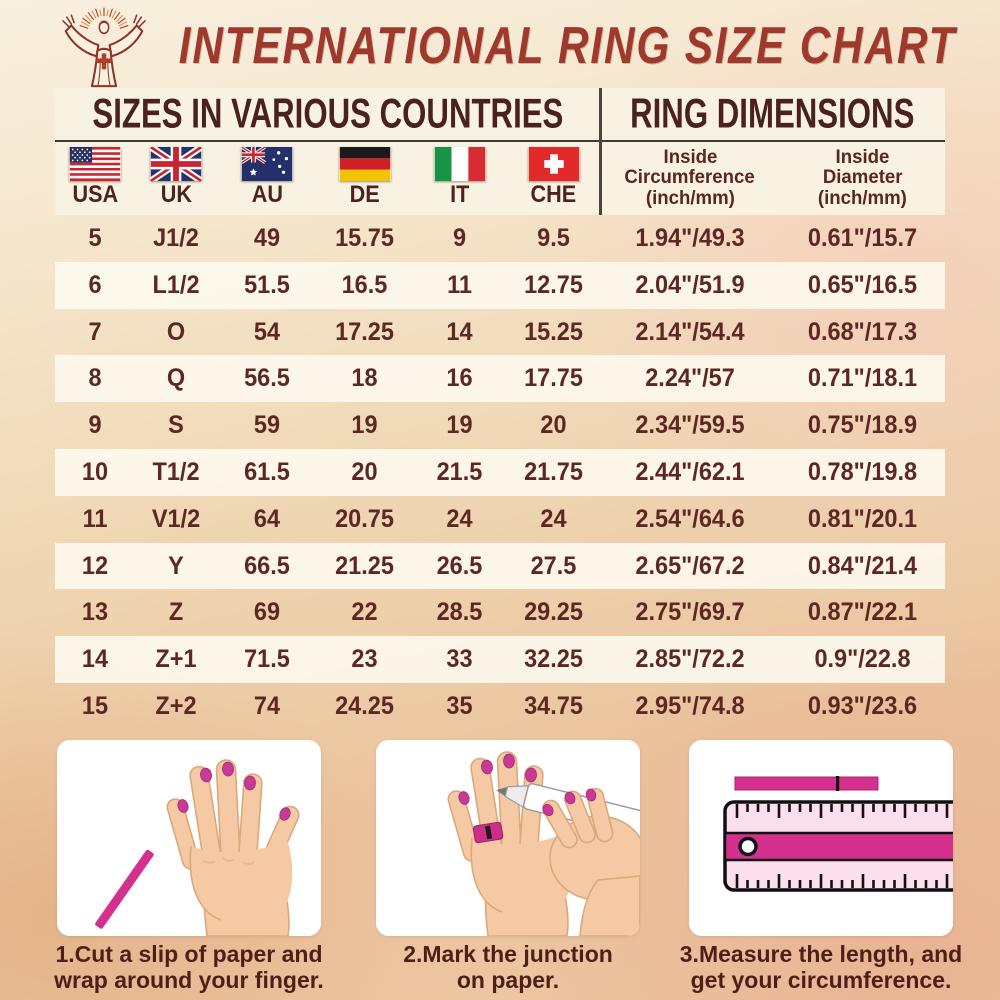 This screenshot has height=1000, width=1000. I want to click on table-row: 13 Z 69 22 28.5 29.25 2.75"/69.7 0.87"/22.1, so click(500, 612).